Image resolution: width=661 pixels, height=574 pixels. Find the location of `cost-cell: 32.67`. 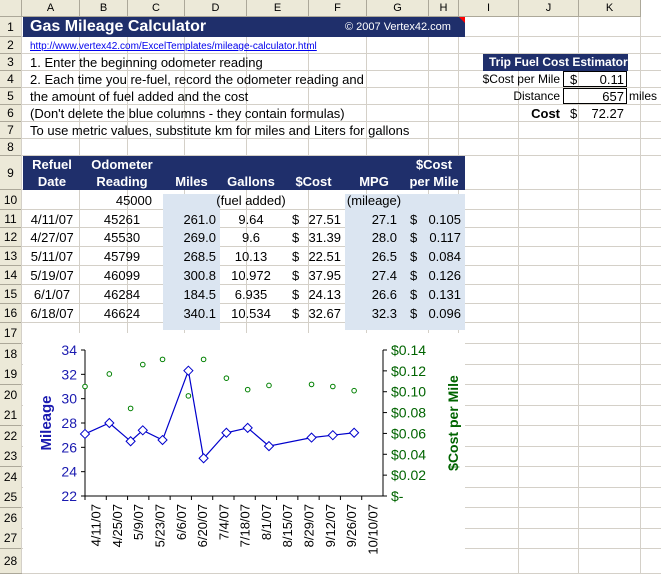

cost-cell: 32.67 is located at coordinates (324, 313).